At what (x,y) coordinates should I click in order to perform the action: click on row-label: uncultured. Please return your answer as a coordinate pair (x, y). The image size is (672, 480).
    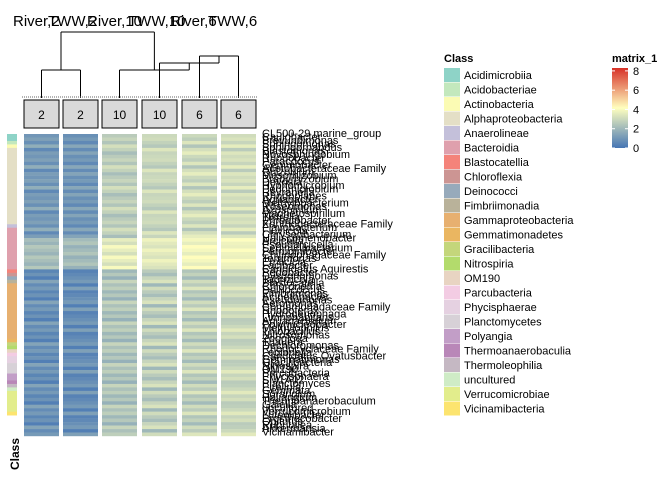
    Looking at the image, I should click on (287, 408).